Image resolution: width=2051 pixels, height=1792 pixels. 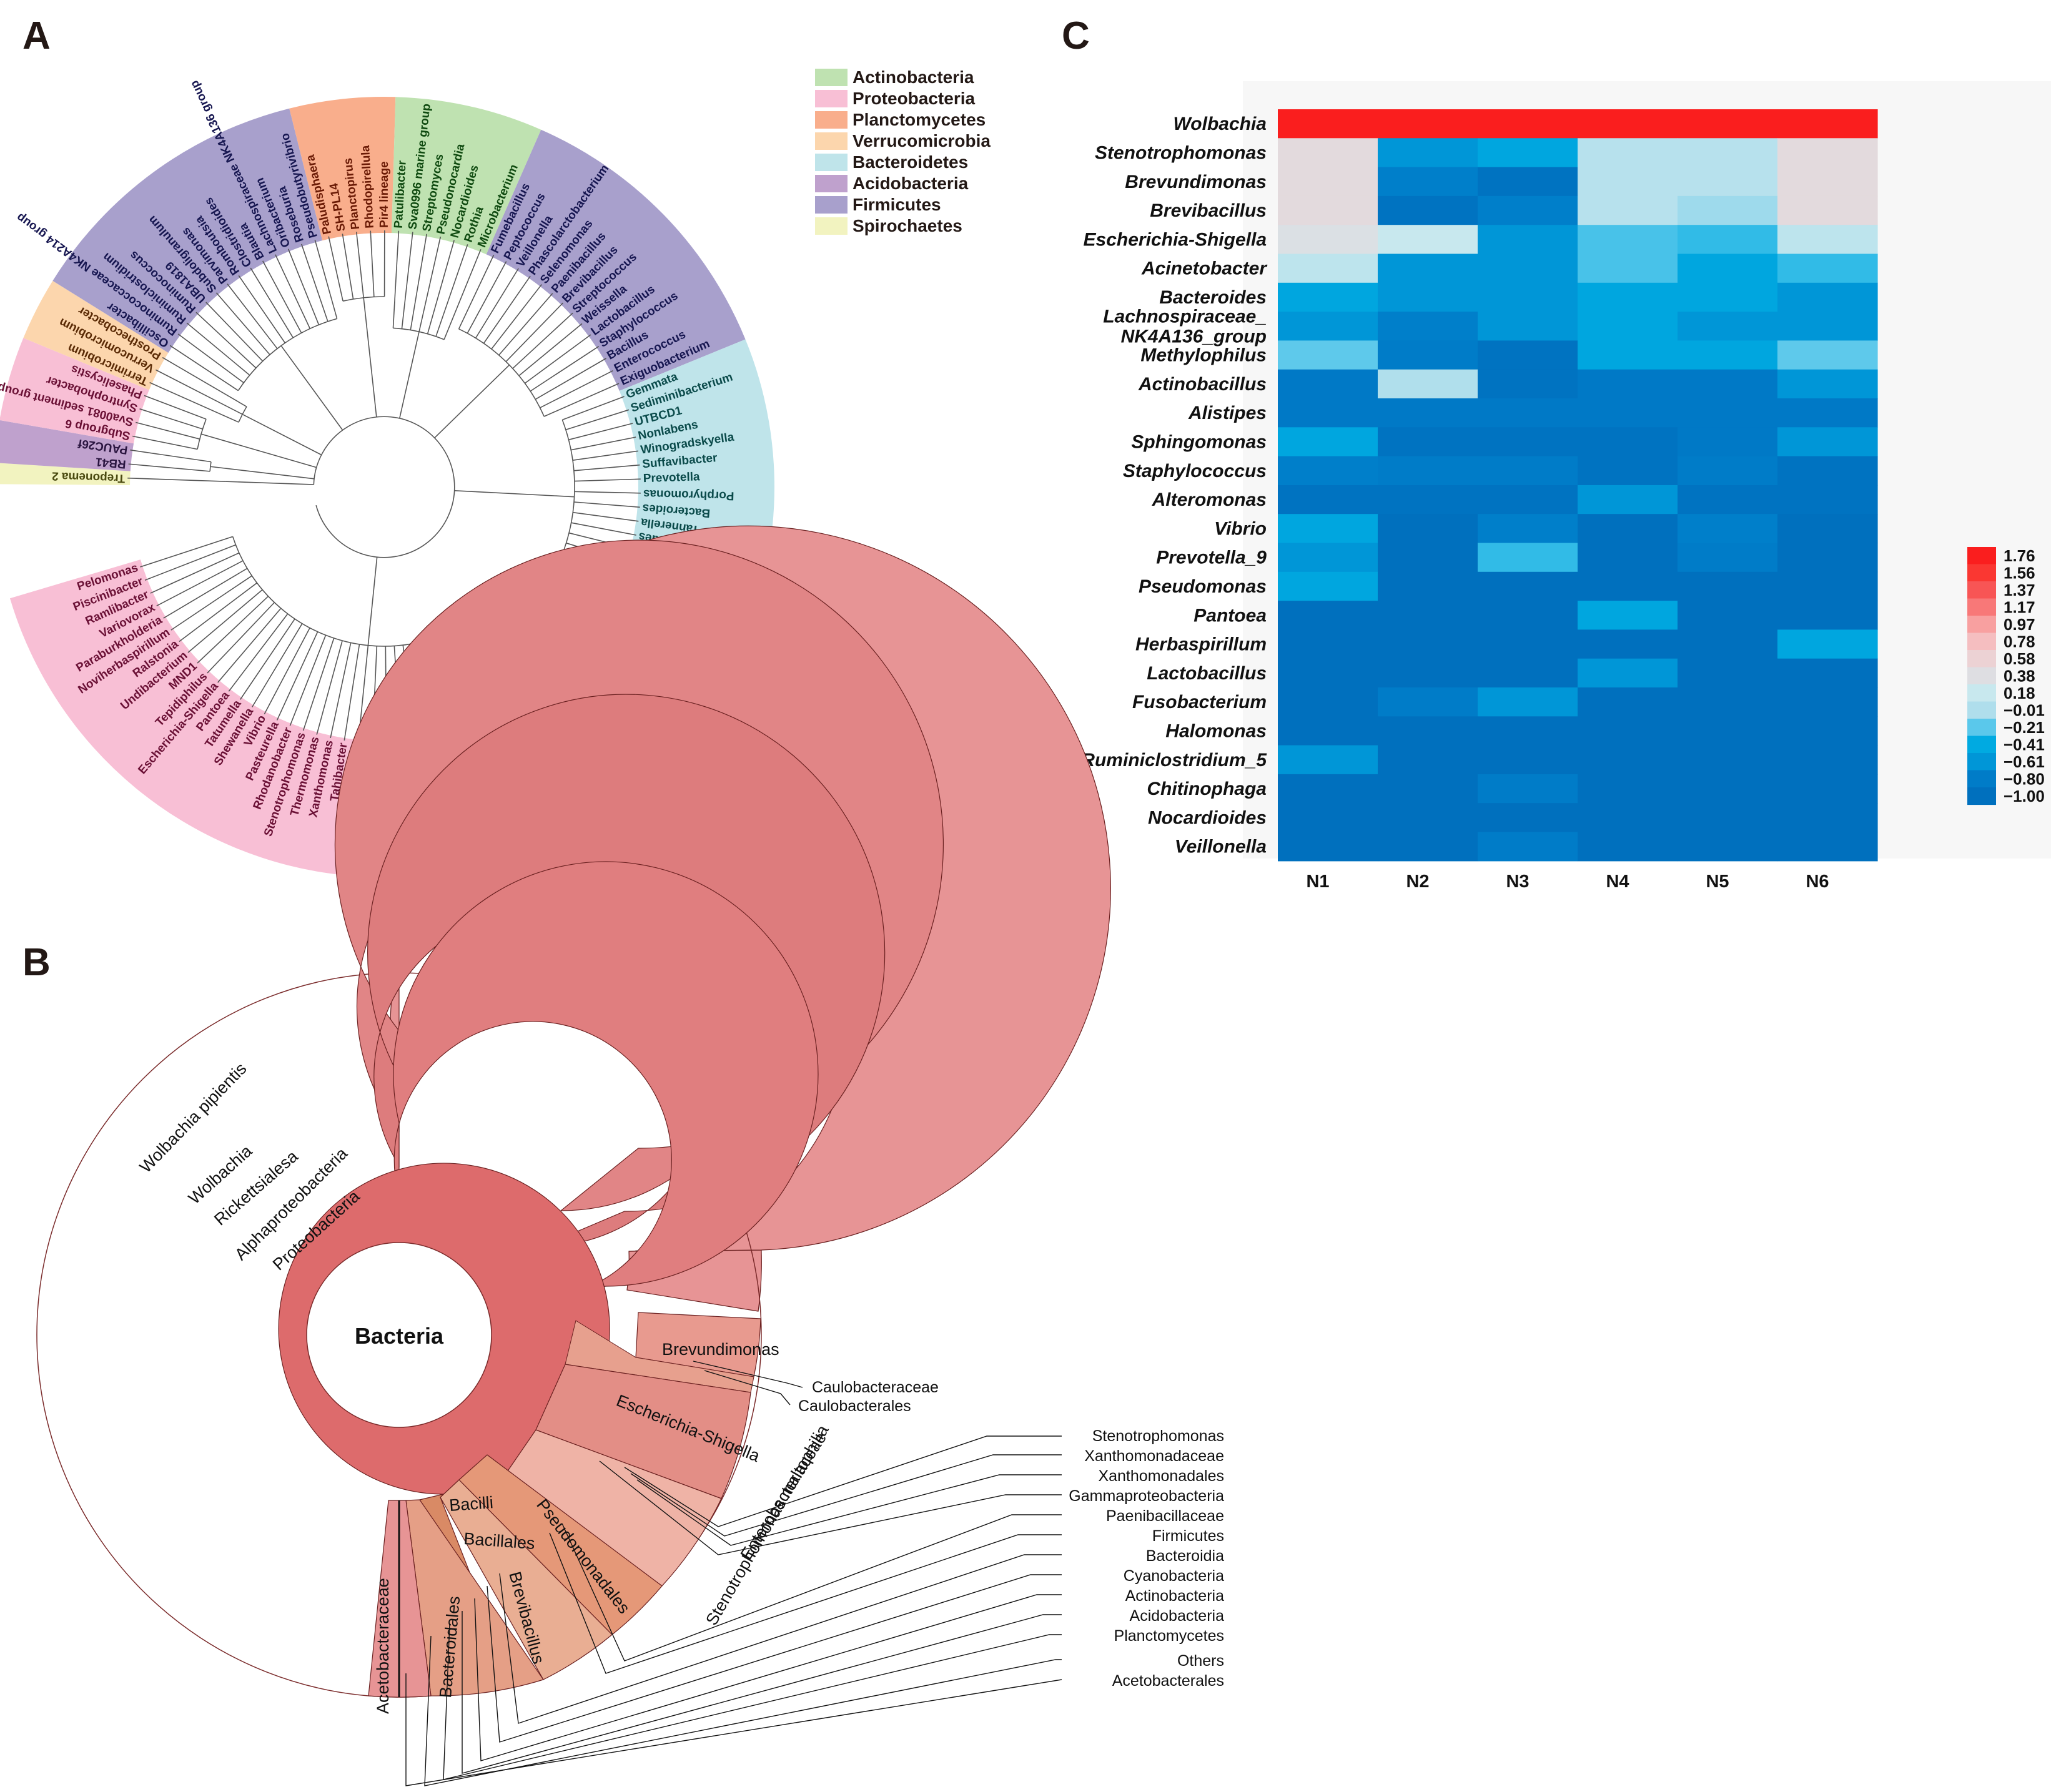 What do you see at coordinates (1175, 239) in the screenshot?
I see `heatmap-row-label-escherichia-shigella: Escherichia-Shigella` at bounding box center [1175, 239].